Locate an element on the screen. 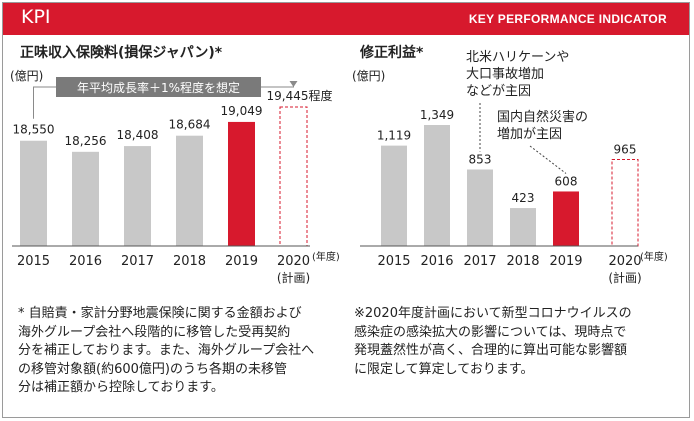 The image size is (694, 421). chart2-tick-label-2018: 2018 is located at coordinates (522, 261).